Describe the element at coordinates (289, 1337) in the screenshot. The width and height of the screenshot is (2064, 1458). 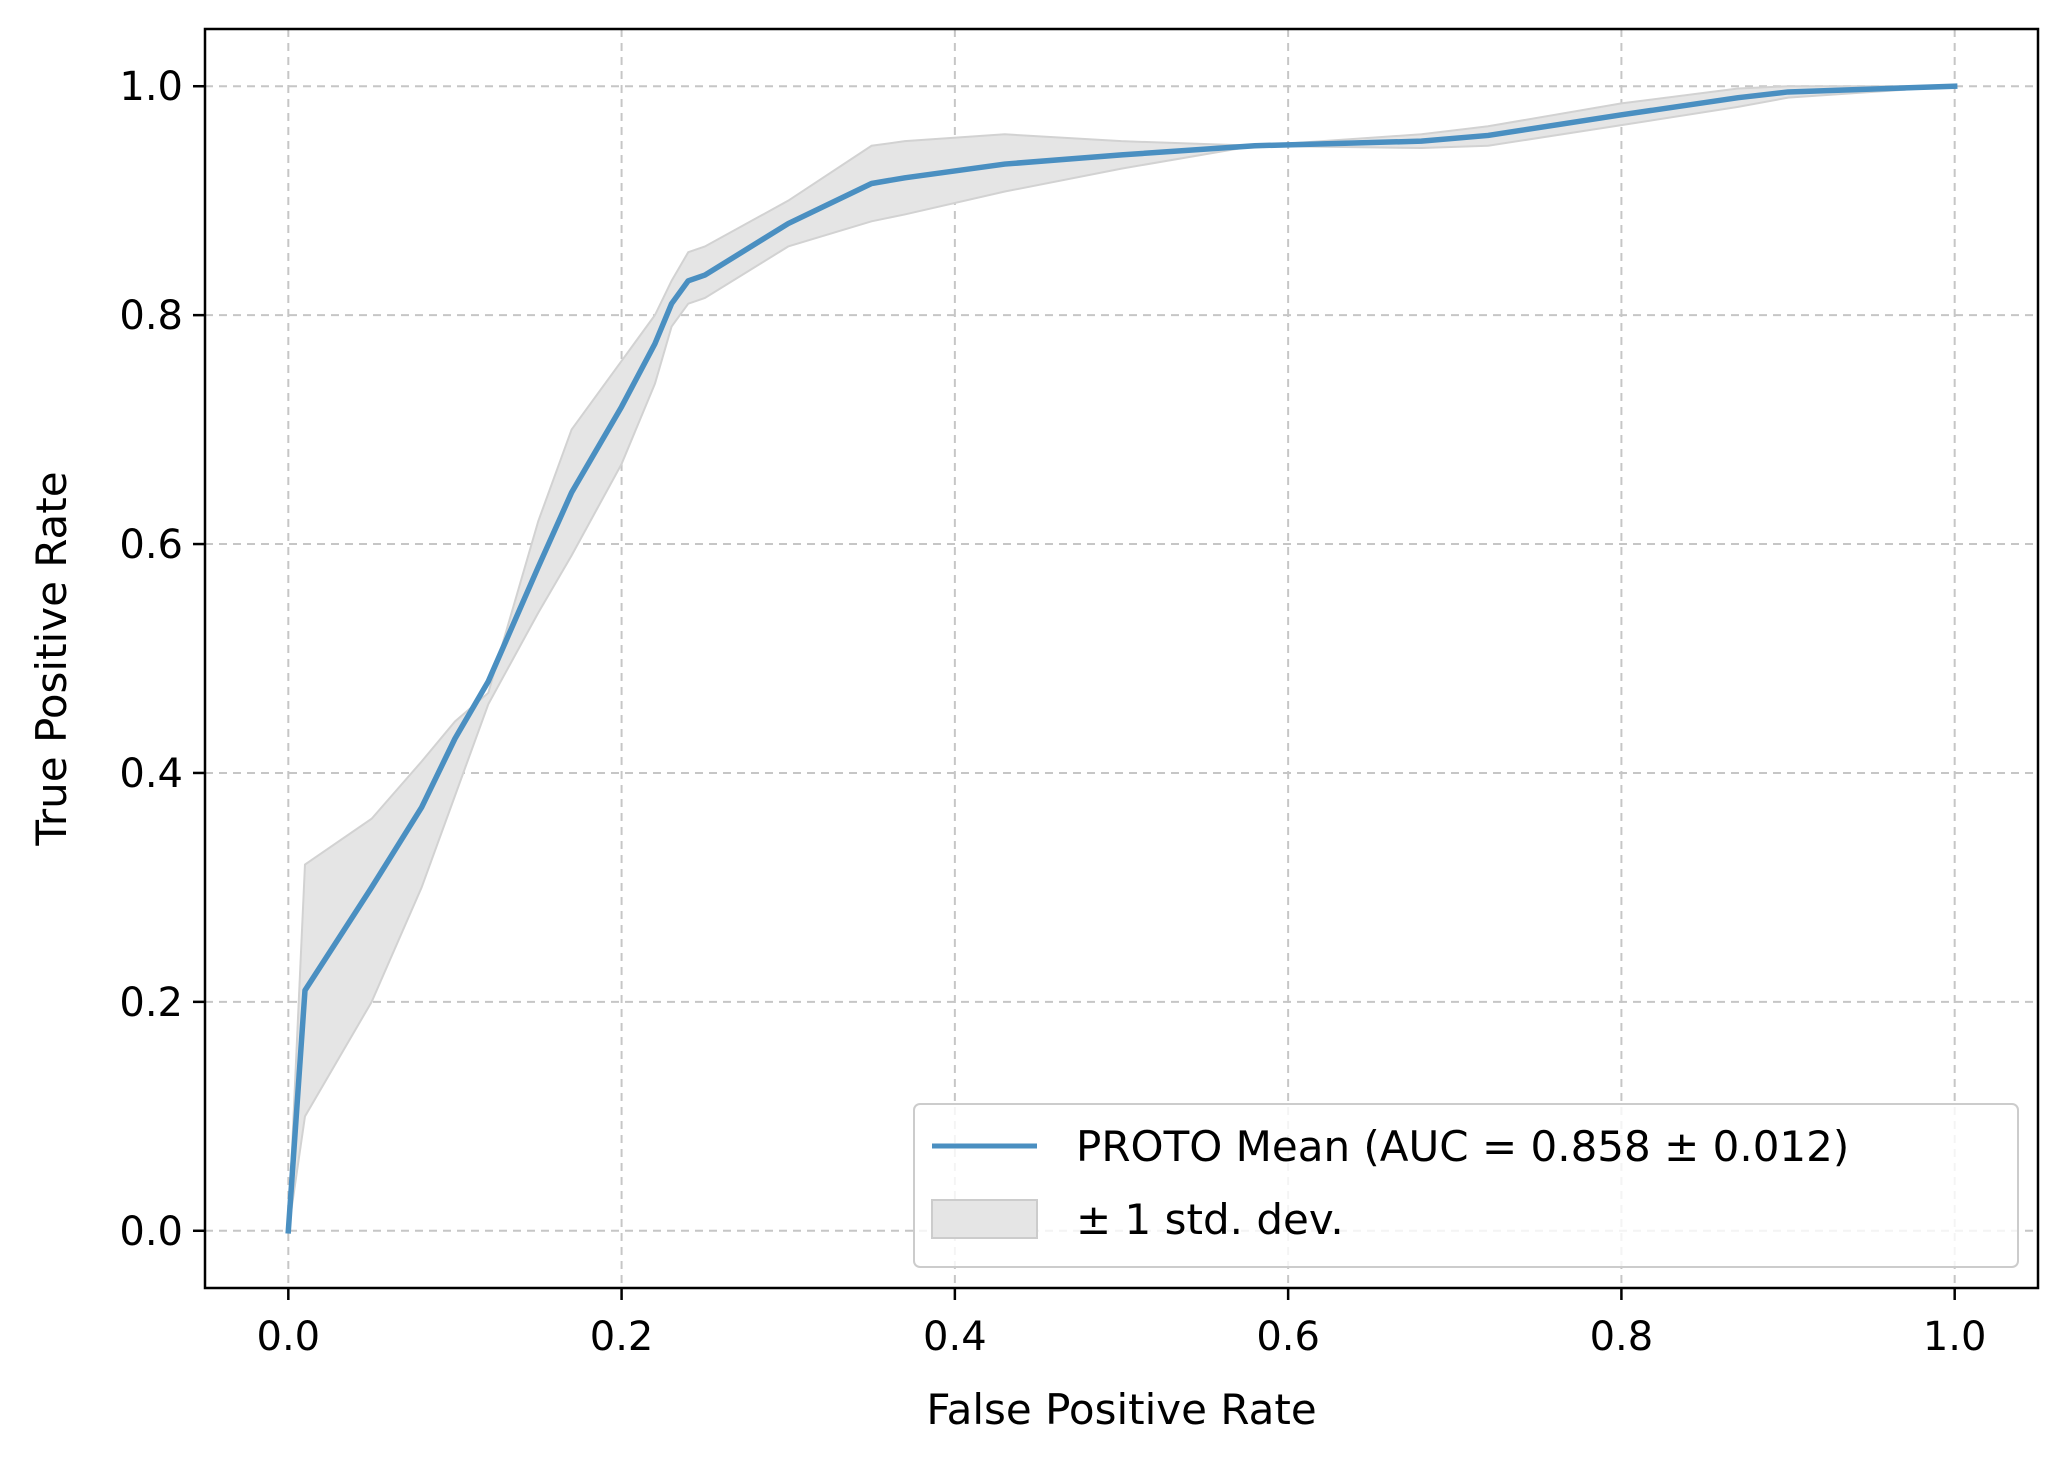
I see `x-tick-label: 0.0` at that location.